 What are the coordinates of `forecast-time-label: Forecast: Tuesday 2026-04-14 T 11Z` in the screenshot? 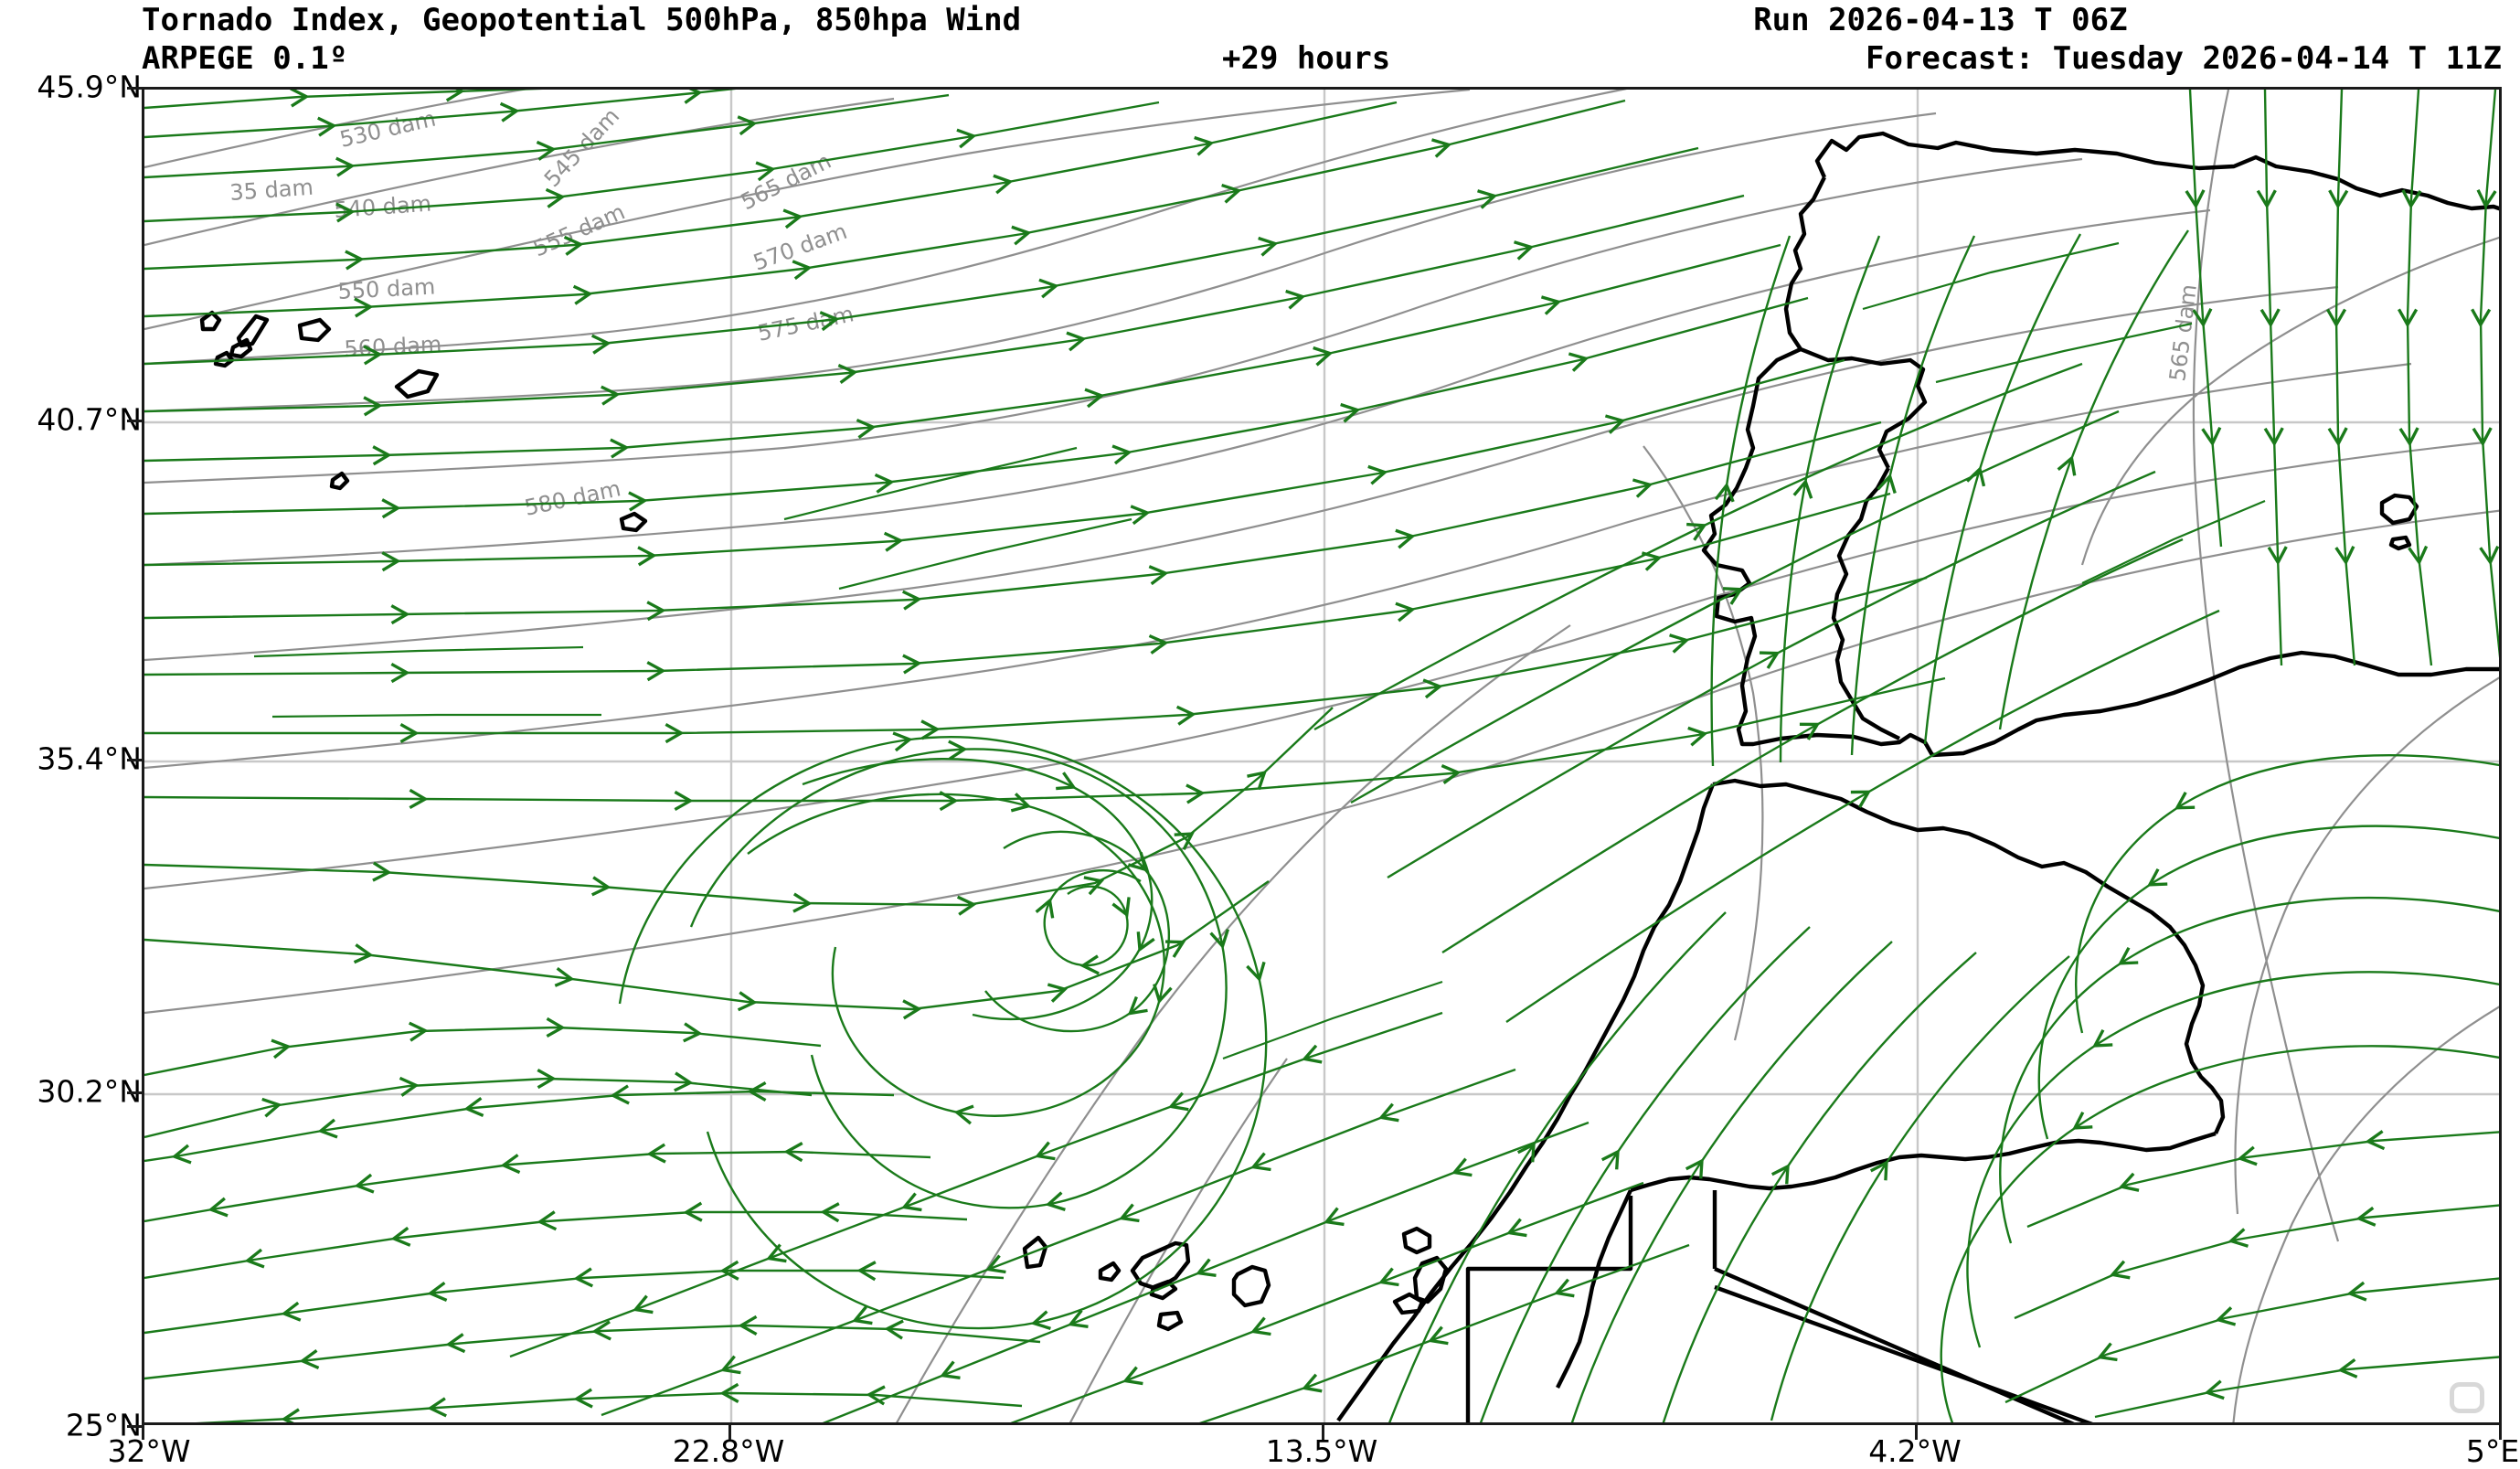 It's located at (2184, 58).